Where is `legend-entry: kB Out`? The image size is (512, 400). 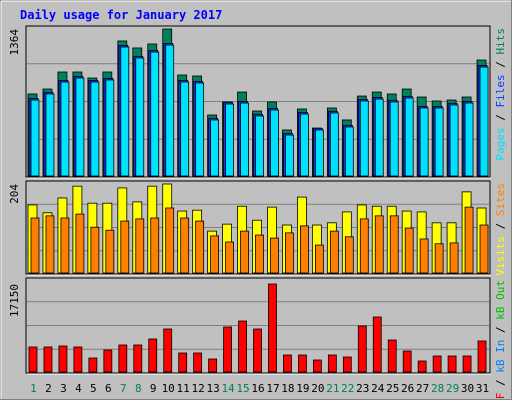
legend-entry: kB Out is located at coordinates (500, 300).